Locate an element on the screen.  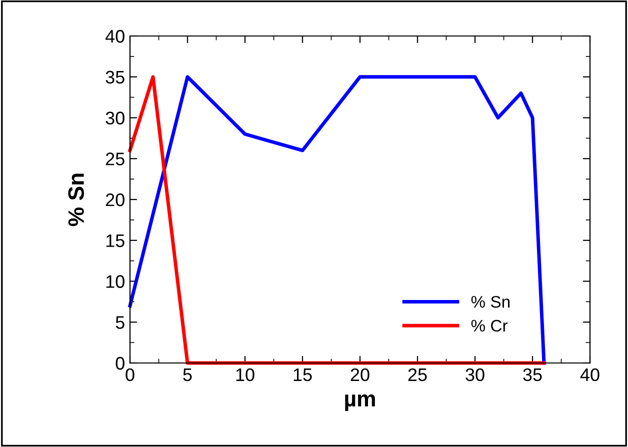
legend-label: % Sn is located at coordinates (490, 302).